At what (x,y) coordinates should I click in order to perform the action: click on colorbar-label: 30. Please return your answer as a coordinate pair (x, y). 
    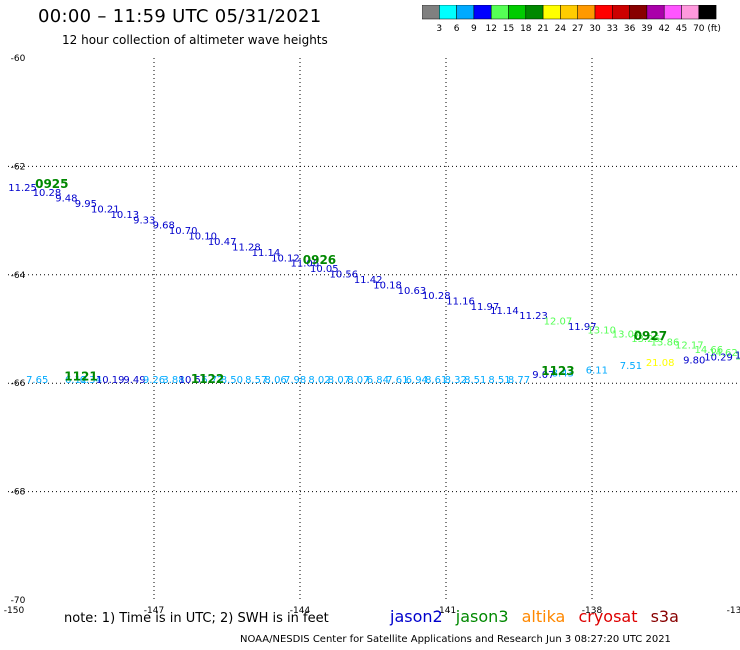
    Looking at the image, I should click on (595, 29).